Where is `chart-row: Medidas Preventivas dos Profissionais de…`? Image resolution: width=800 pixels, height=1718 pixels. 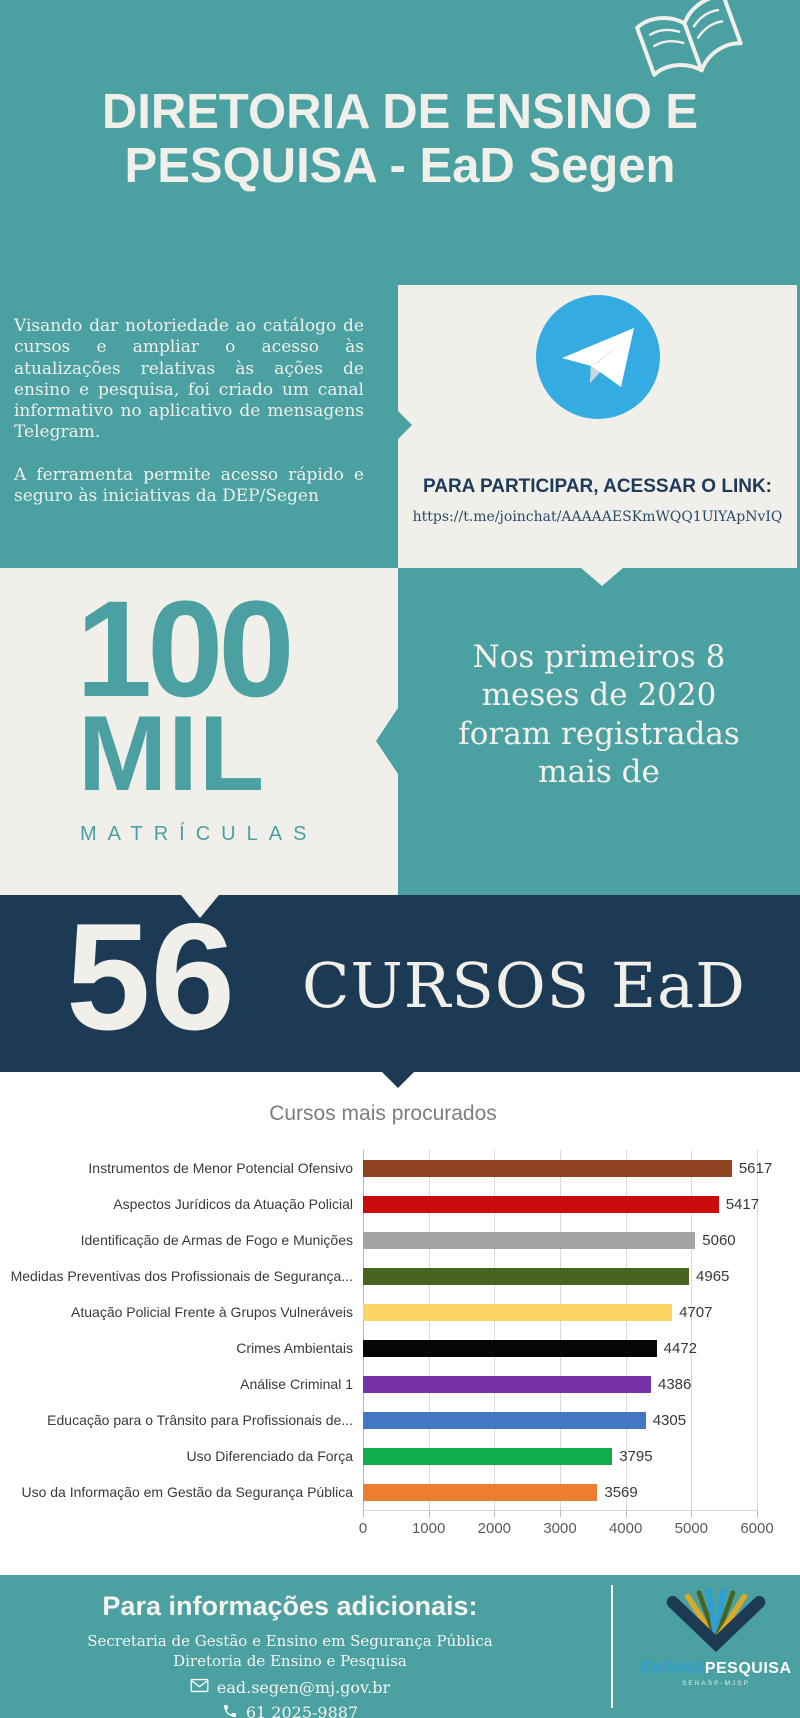
chart-row: Medidas Preventivas dos Profissionais de… is located at coordinates (383, 1276).